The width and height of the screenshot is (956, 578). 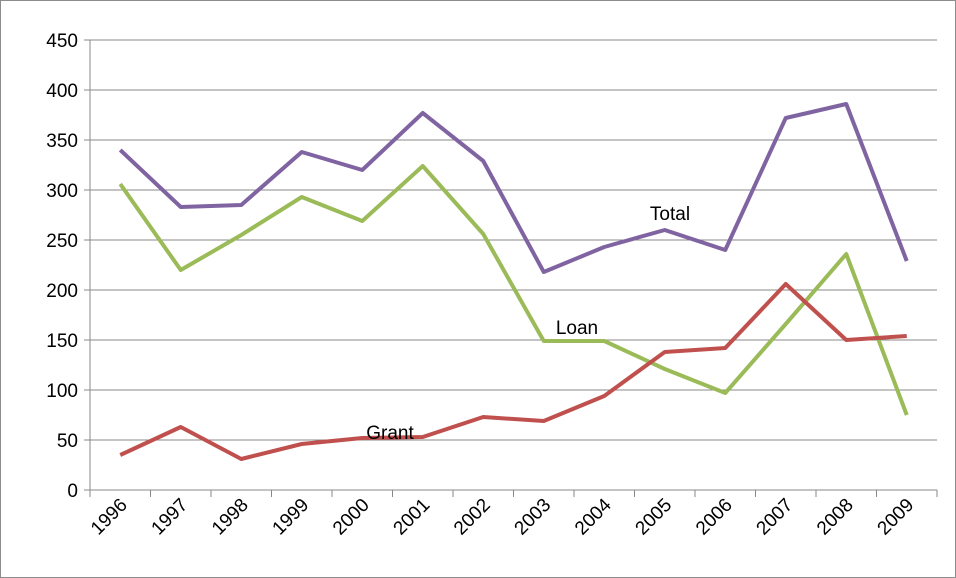 What do you see at coordinates (72, 491) in the screenshot?
I see `y-tick-label: 0` at bounding box center [72, 491].